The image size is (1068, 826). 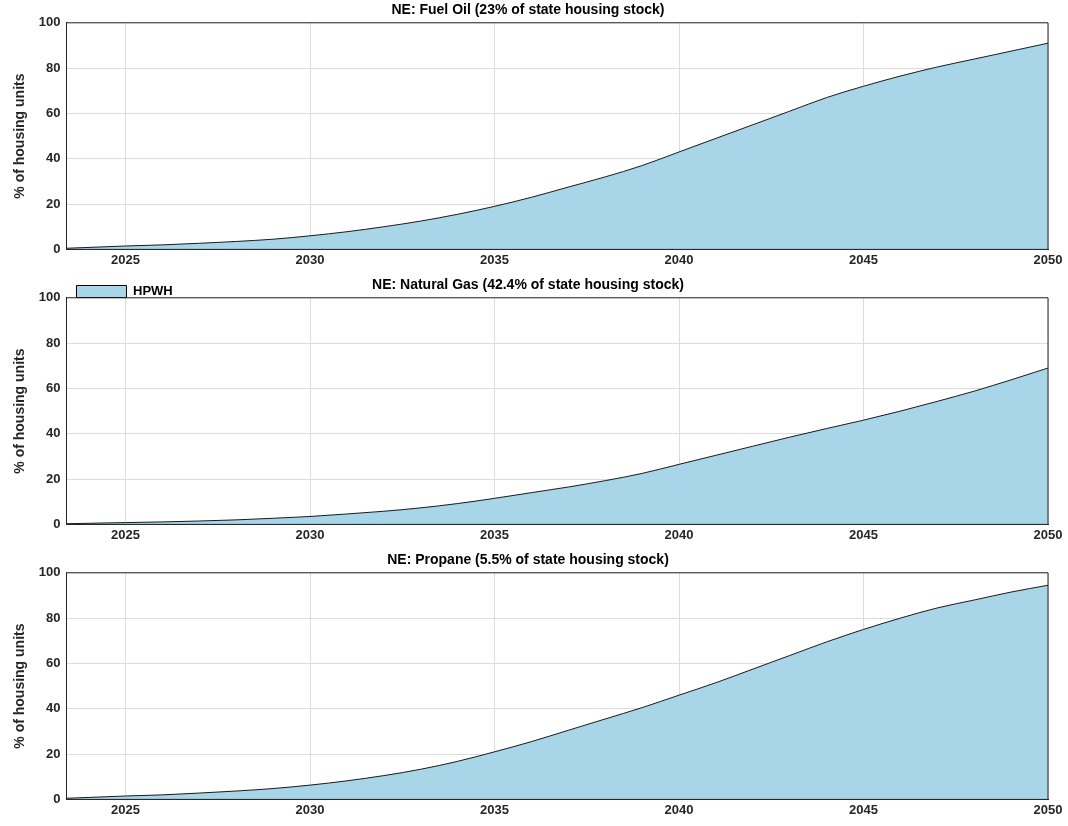 I want to click on chart-title: NE: Fuel Oil (23% of state housing stock), so click(x=528, y=9).